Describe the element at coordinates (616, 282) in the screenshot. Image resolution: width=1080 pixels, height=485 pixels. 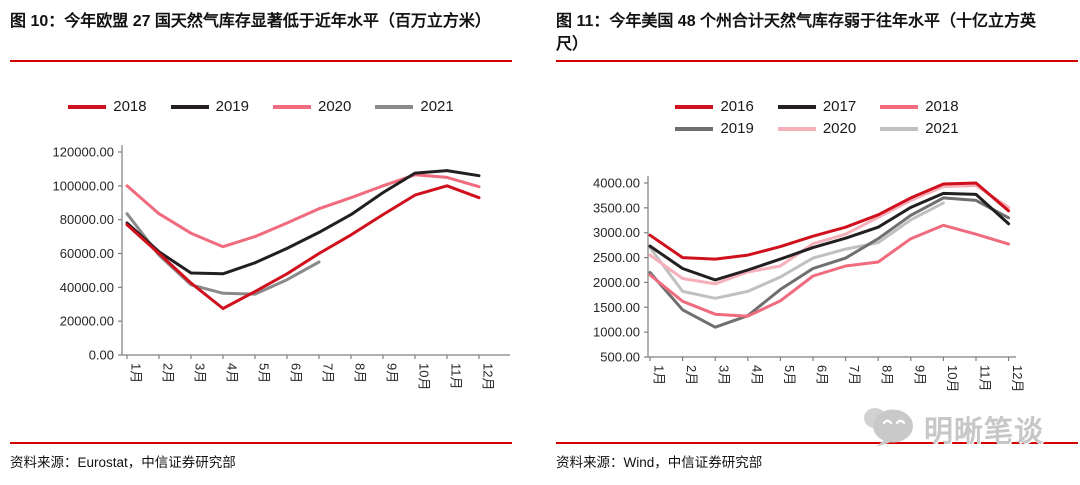
I see `svg-text: 2000.00` at that location.